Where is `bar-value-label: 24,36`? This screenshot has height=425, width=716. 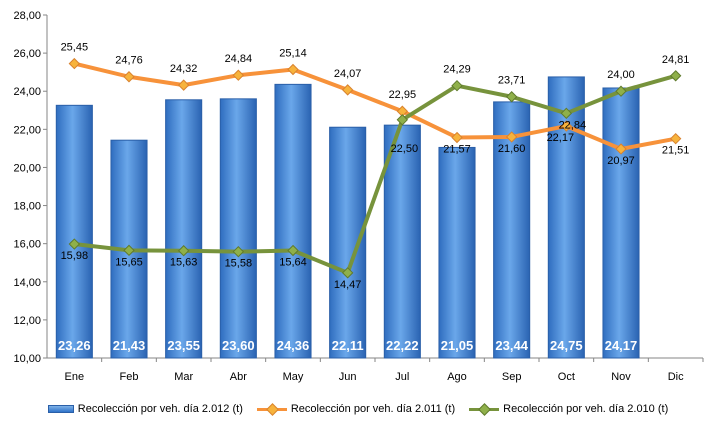 bar-value-label: 24,36 is located at coordinates (293, 345).